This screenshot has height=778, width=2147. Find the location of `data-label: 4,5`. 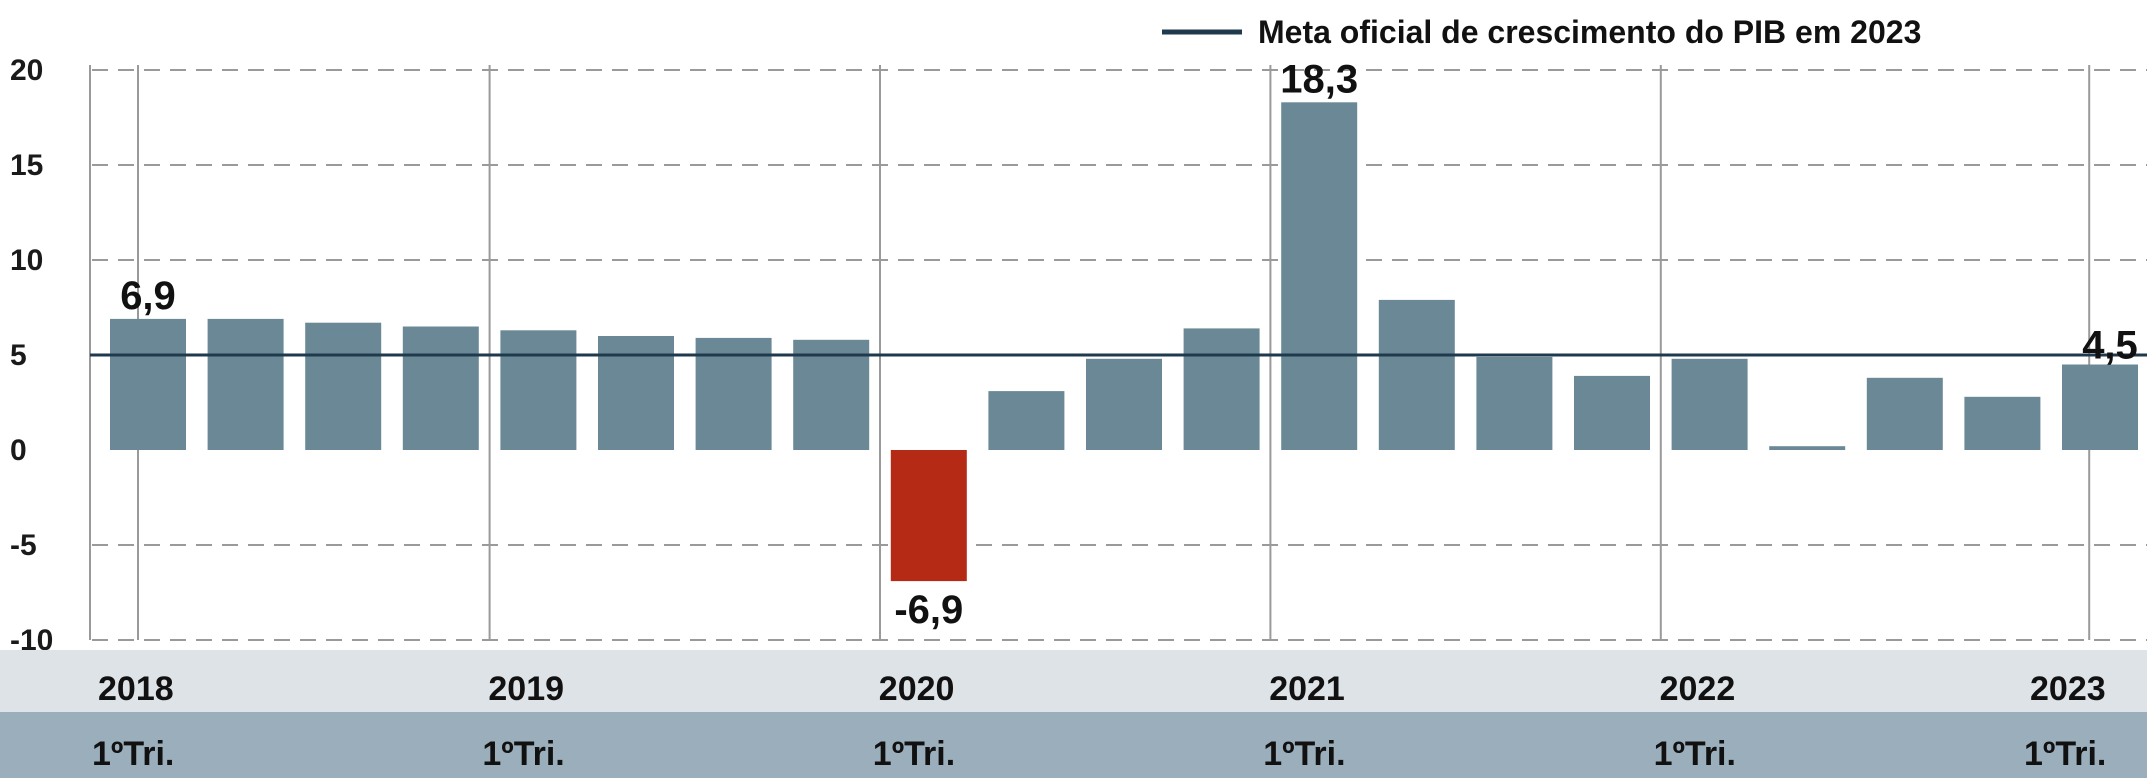

data-label: 4,5 is located at coordinates (2110, 346).